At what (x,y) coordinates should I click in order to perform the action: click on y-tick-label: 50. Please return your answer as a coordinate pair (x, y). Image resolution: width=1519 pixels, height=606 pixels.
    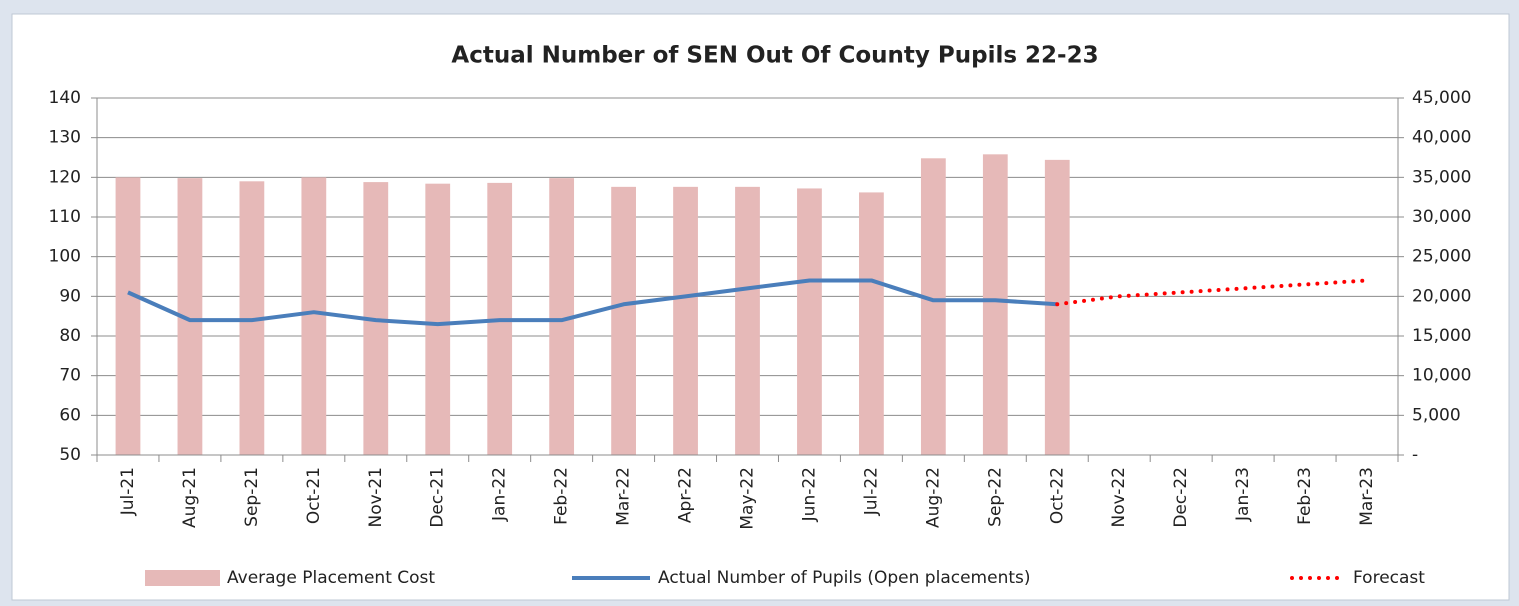
    Looking at the image, I should click on (70, 455).